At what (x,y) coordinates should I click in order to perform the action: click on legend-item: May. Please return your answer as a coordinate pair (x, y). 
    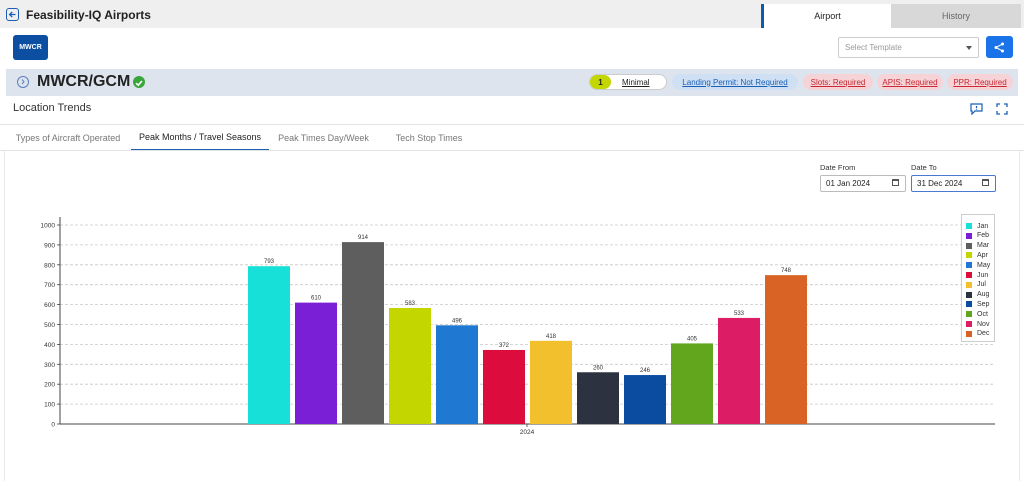
    Looking at the image, I should click on (978, 265).